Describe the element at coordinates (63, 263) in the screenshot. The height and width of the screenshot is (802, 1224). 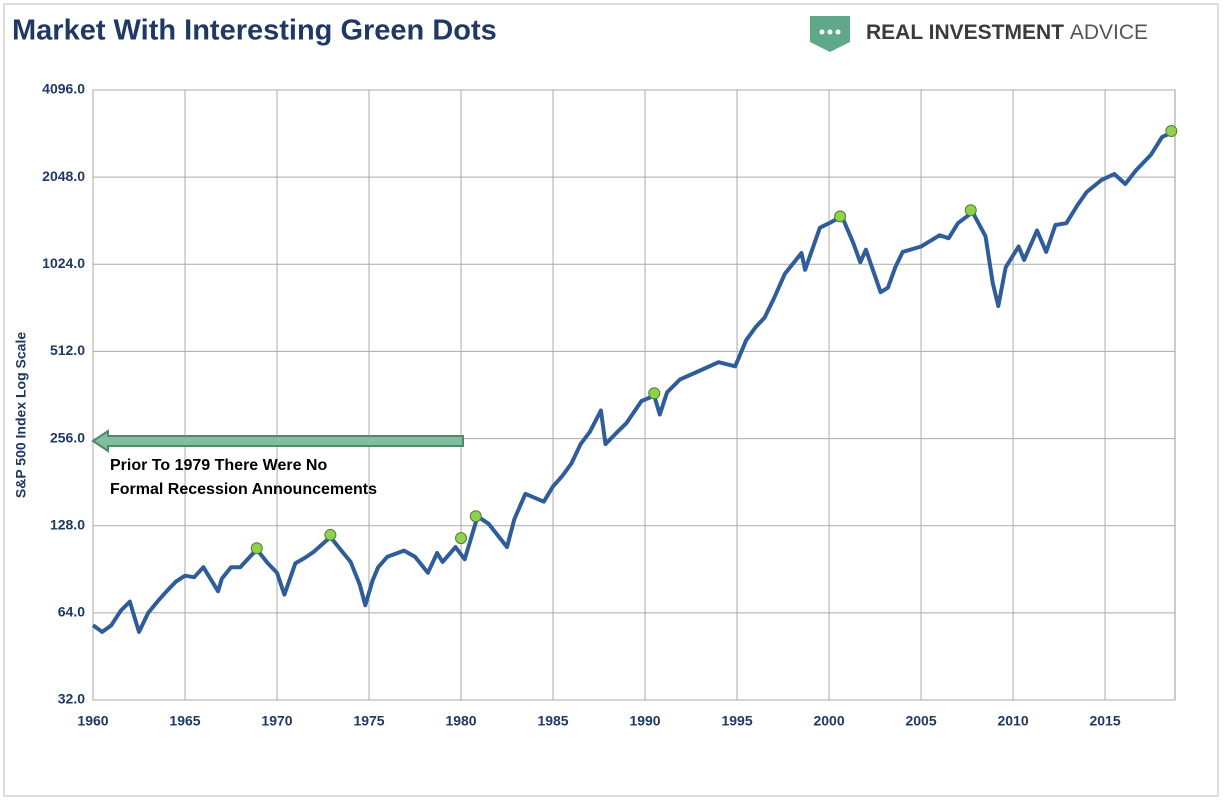
I see `y-tick-label: 1024.0` at that location.